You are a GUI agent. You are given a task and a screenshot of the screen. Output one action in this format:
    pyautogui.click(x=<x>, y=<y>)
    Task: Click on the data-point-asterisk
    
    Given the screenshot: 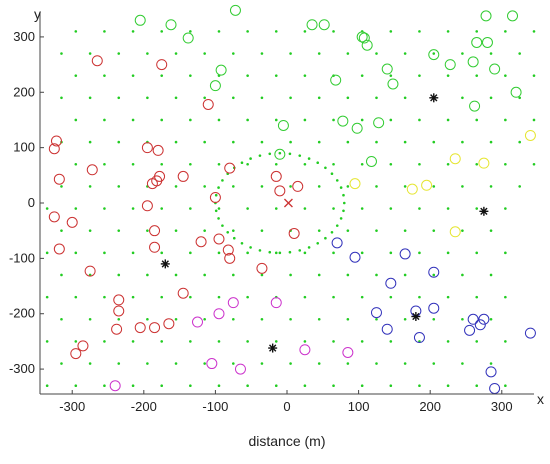 What is the action you would take?
    pyautogui.click(x=484, y=211)
    